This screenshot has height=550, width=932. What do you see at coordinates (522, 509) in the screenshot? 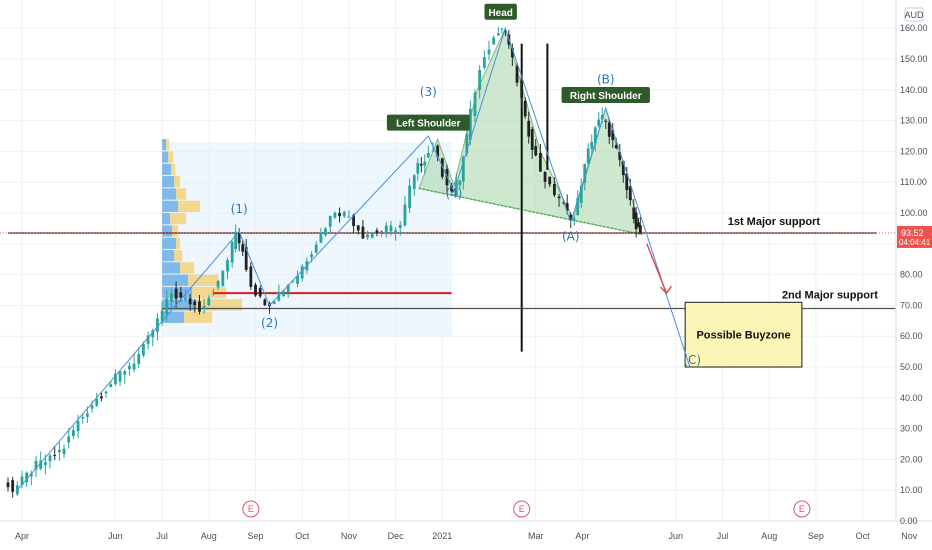
I see `event-marker` at bounding box center [522, 509].